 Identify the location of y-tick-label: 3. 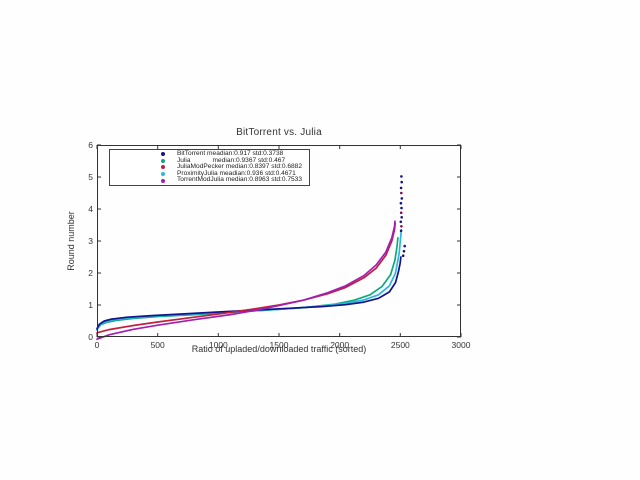
(90, 241).